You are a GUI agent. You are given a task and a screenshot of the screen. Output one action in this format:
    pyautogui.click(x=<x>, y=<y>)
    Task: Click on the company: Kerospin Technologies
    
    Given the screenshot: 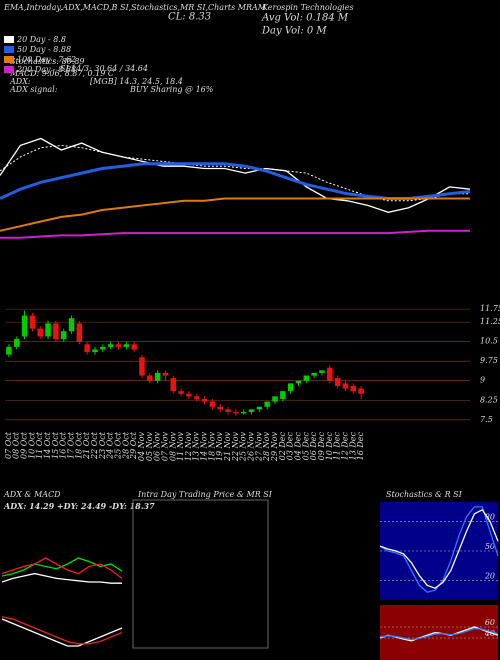 What is the action you would take?
    pyautogui.click(x=307, y=7)
    